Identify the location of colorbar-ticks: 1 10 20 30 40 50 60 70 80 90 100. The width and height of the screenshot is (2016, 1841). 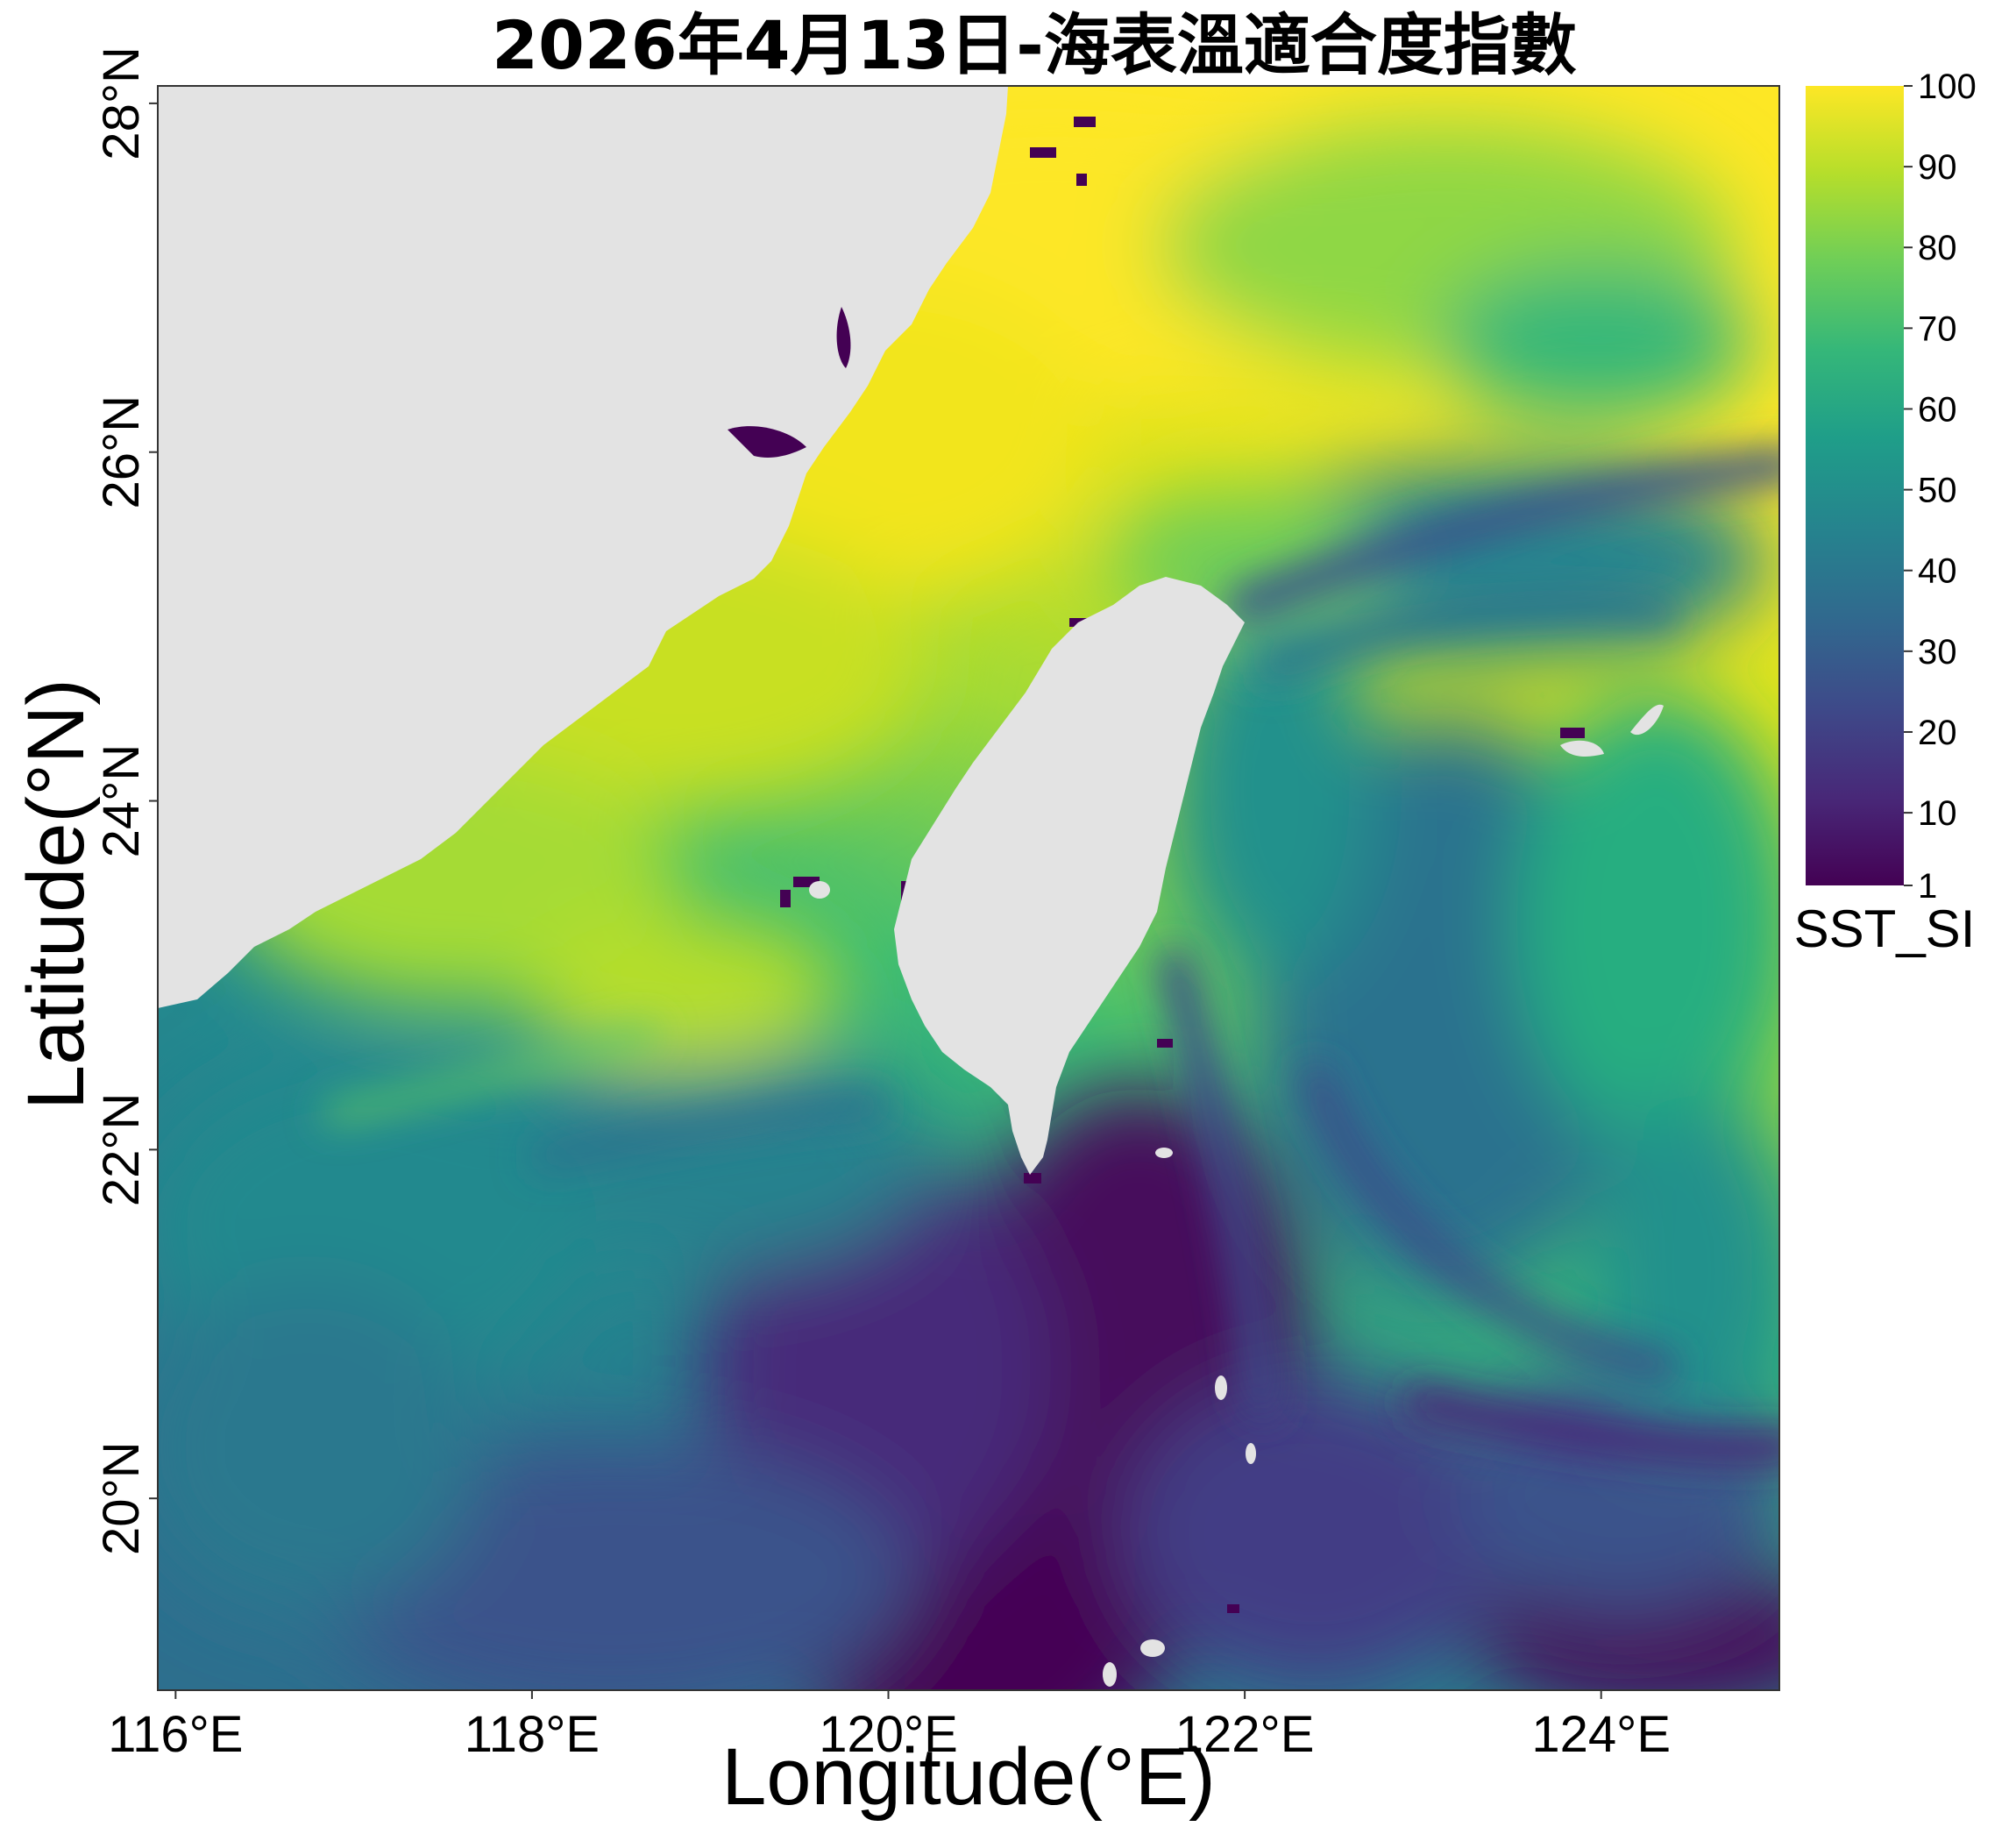
(1940, 487).